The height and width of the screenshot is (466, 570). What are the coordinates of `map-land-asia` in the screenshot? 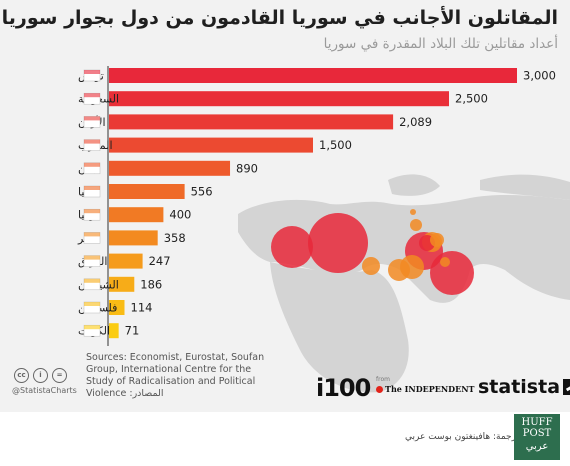 It's located at (525, 187).